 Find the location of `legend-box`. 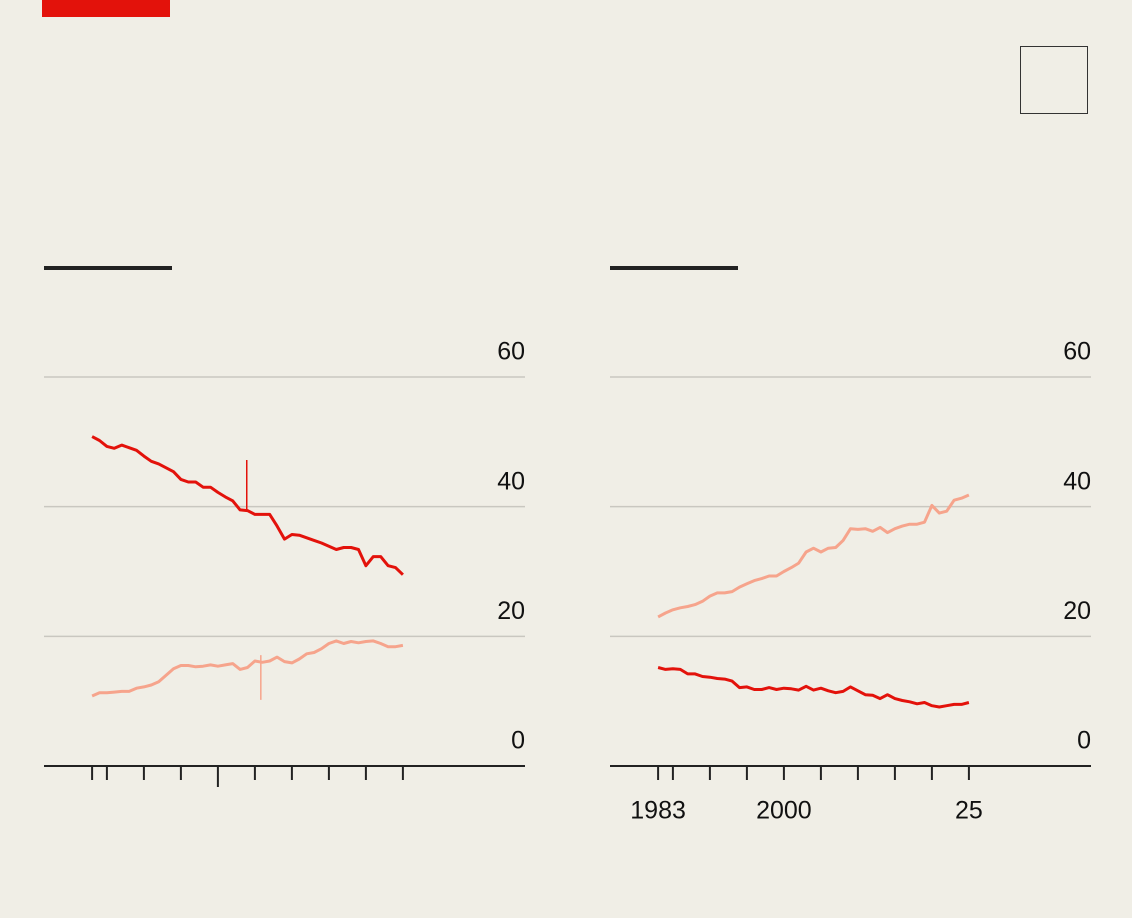

legend-box is located at coordinates (1054, 80).